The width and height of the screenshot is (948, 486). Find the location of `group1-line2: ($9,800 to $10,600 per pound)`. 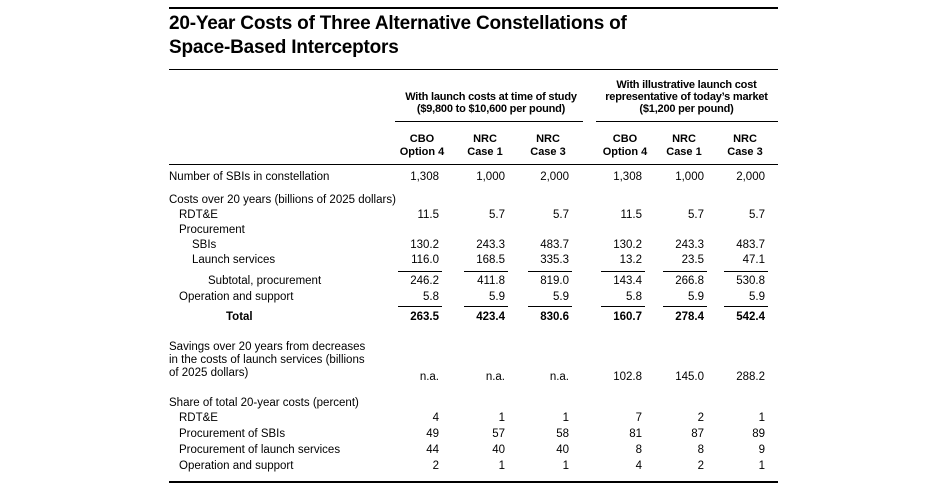

group1-line2: ($9,800 to $10,600 per pound) is located at coordinates (491, 109).